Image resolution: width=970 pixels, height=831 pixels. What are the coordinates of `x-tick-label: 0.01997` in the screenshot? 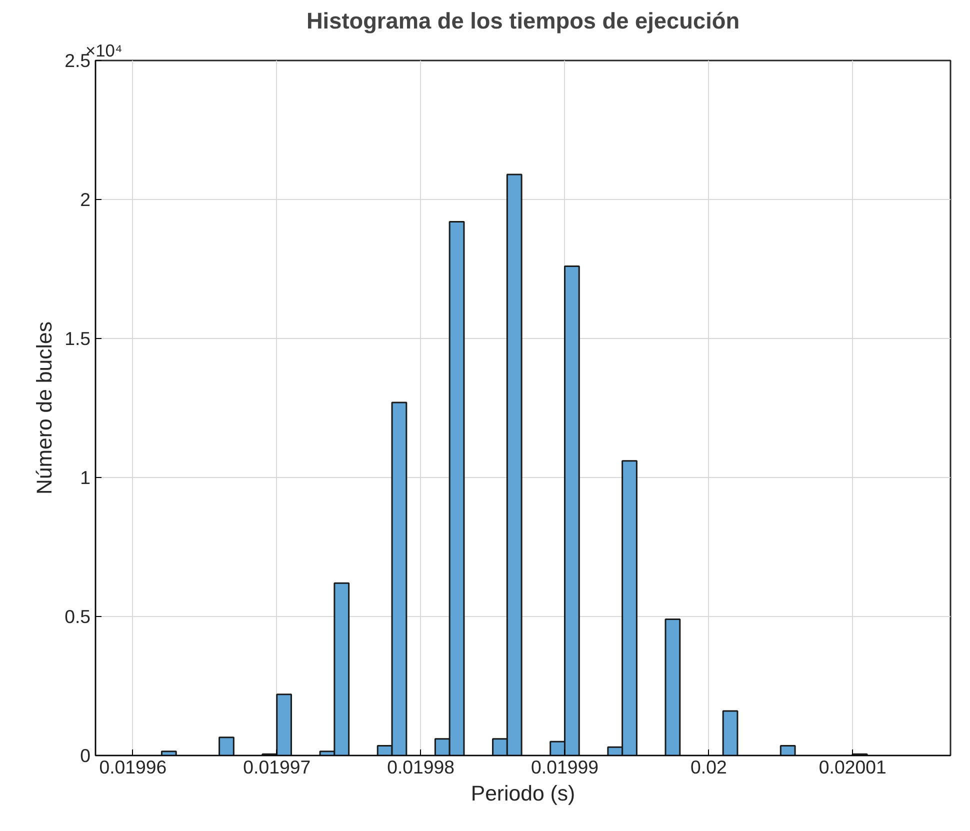 It's located at (277, 767).